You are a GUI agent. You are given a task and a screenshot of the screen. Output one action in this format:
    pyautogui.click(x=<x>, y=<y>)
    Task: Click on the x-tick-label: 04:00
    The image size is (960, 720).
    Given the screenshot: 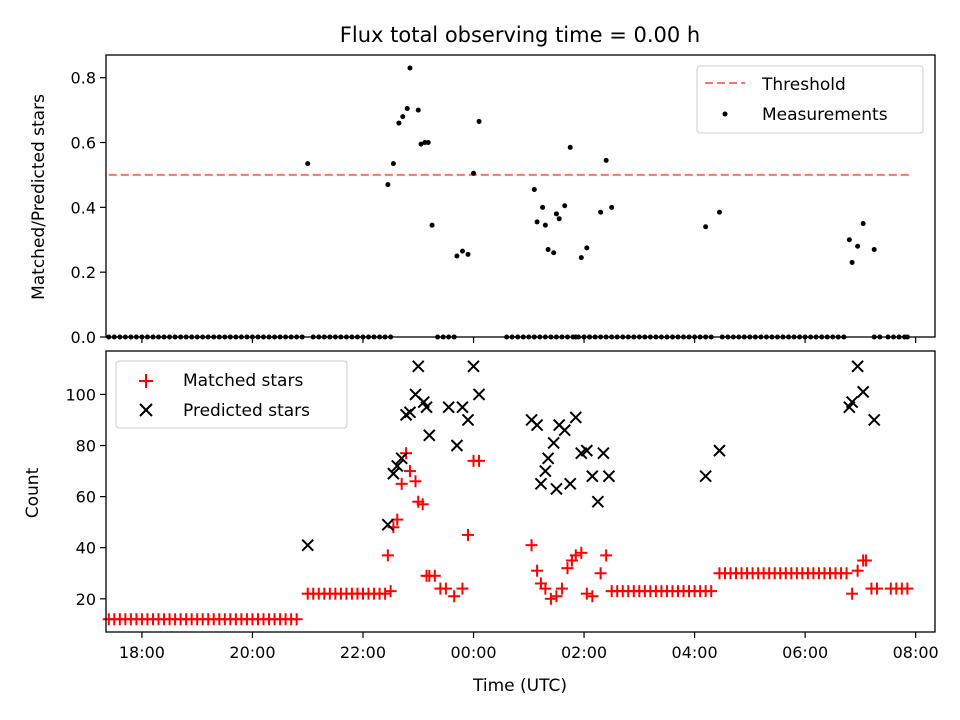 What is the action you would take?
    pyautogui.click(x=695, y=652)
    